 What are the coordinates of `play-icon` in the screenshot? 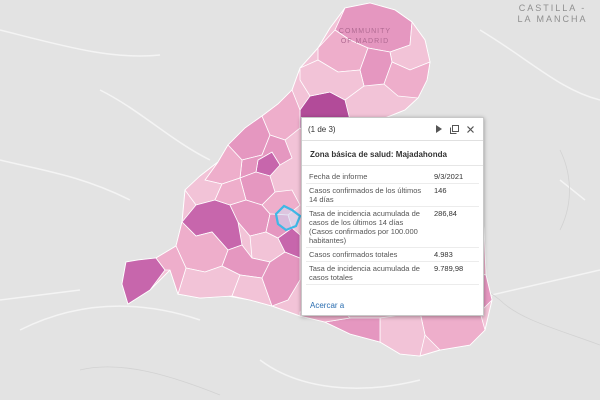 It's located at (438, 129).